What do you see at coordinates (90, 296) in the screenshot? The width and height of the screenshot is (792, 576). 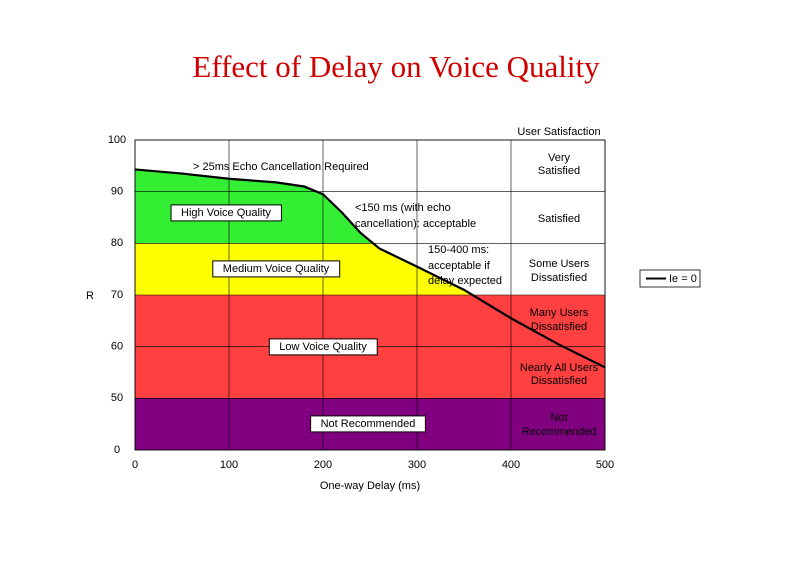 I see `y-axis-label: R` at bounding box center [90, 296].